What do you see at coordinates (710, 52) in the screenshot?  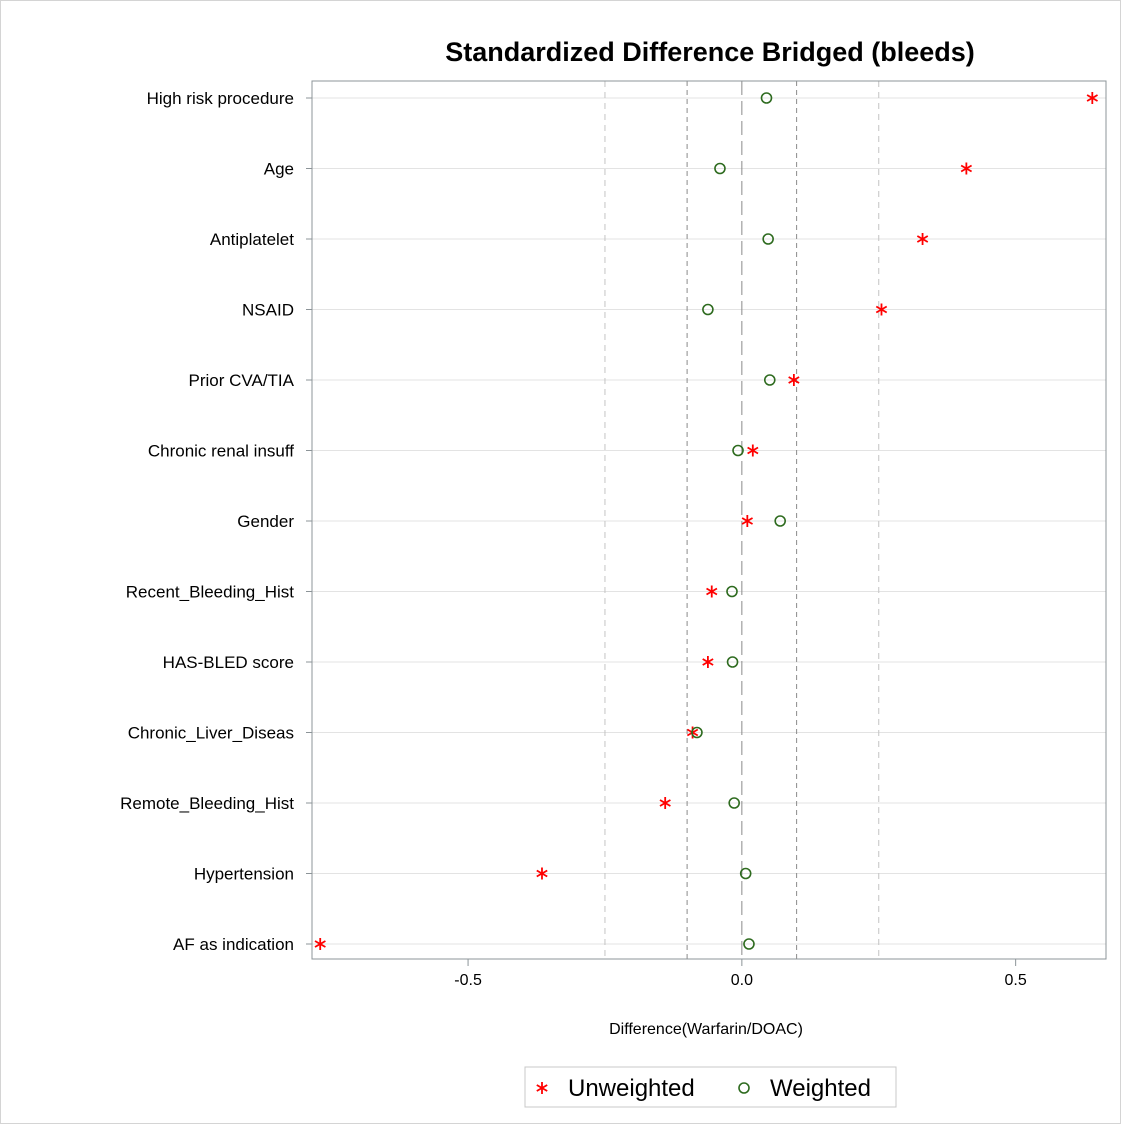 I see `chart-title: Standardized Difference Bridged (bleeds)` at bounding box center [710, 52].